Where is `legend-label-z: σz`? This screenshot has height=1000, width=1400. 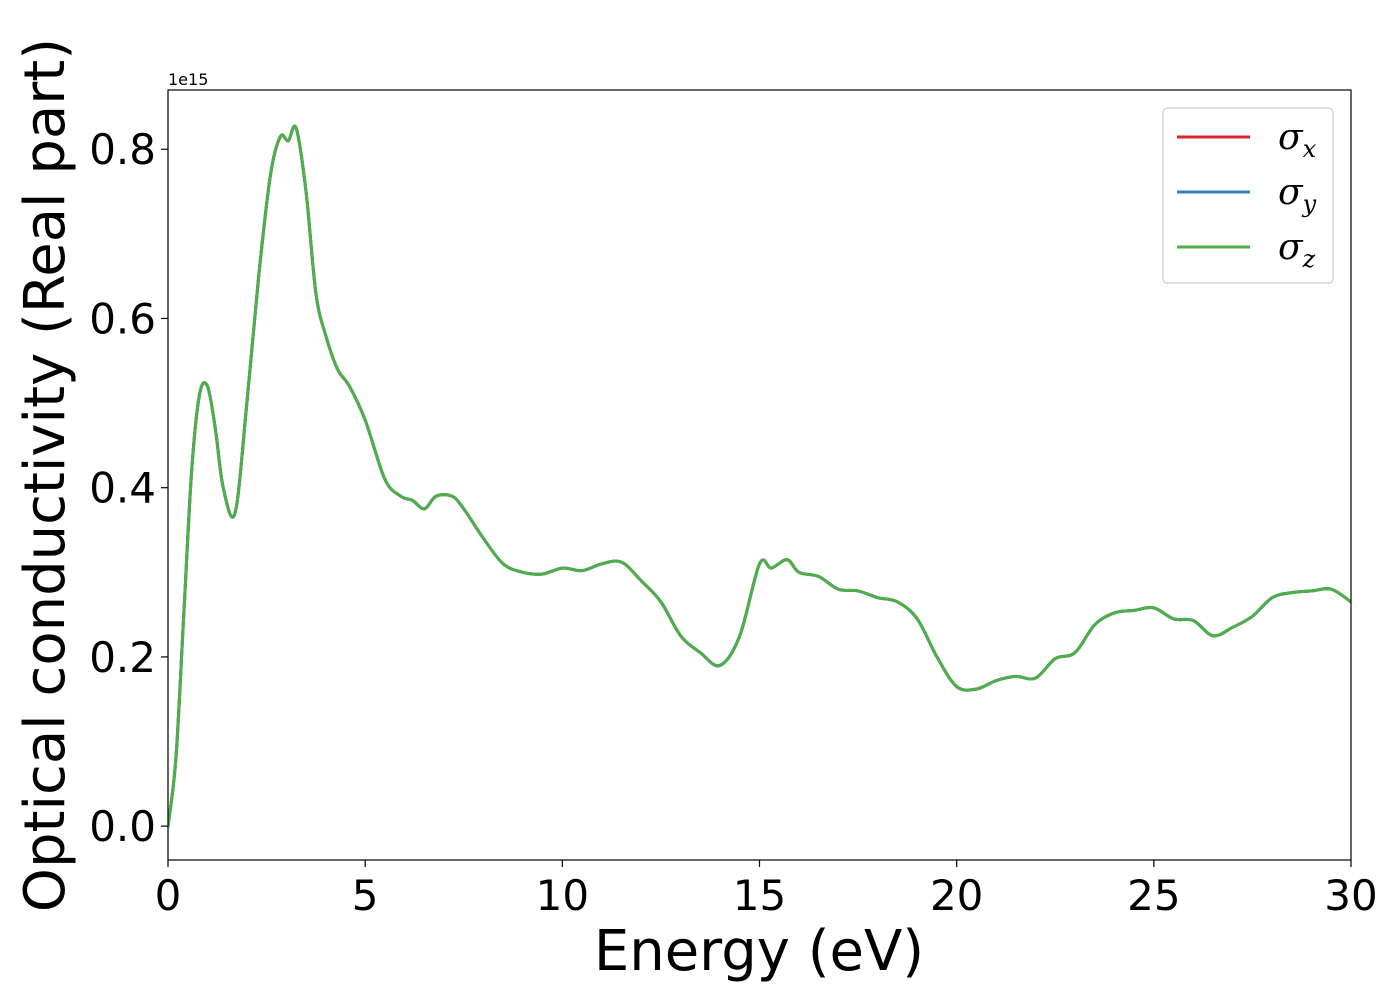 legend-label-z: σz is located at coordinates (1297, 250).